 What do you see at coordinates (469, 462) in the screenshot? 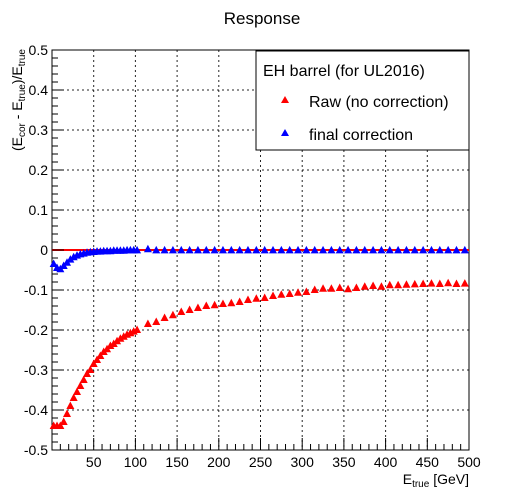
I see `x-tick-label: 500` at bounding box center [469, 462].